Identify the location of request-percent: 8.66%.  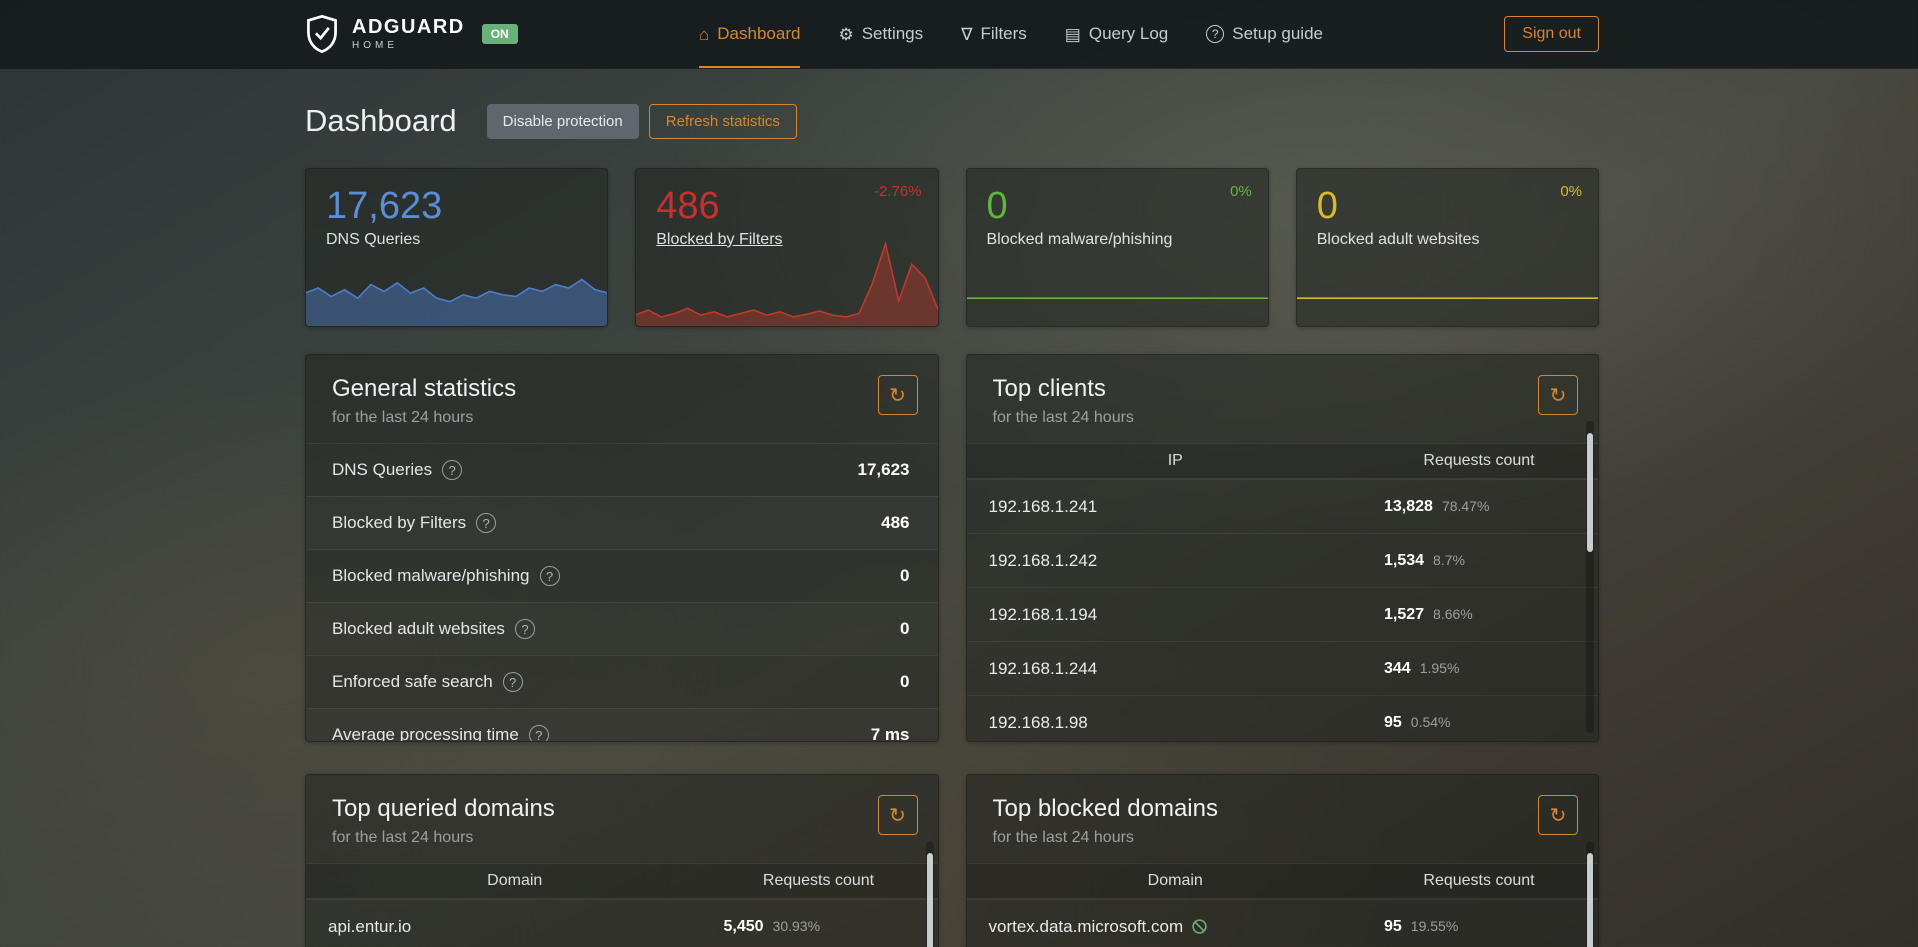
(1453, 613).